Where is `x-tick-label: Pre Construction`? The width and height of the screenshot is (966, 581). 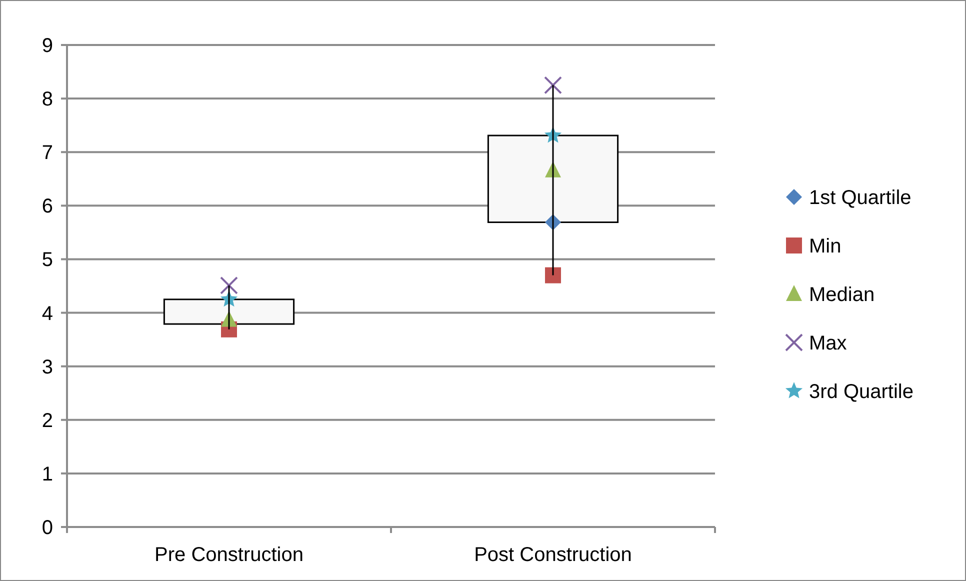
x-tick-label: Pre Construction is located at coordinates (229, 555).